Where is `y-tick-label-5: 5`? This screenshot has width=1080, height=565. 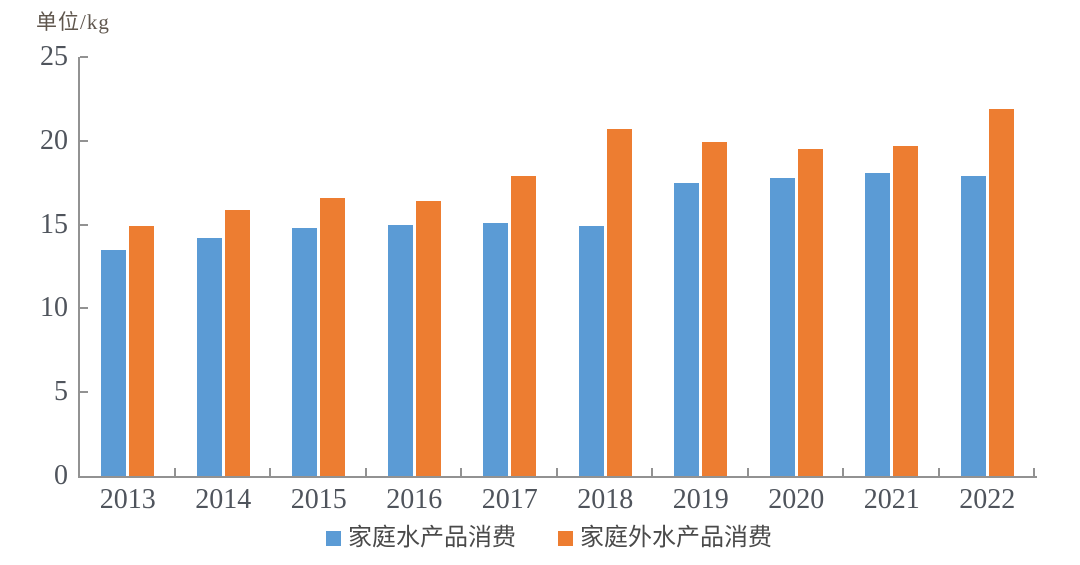
y-tick-label-5: 5 is located at coordinates (61, 392).